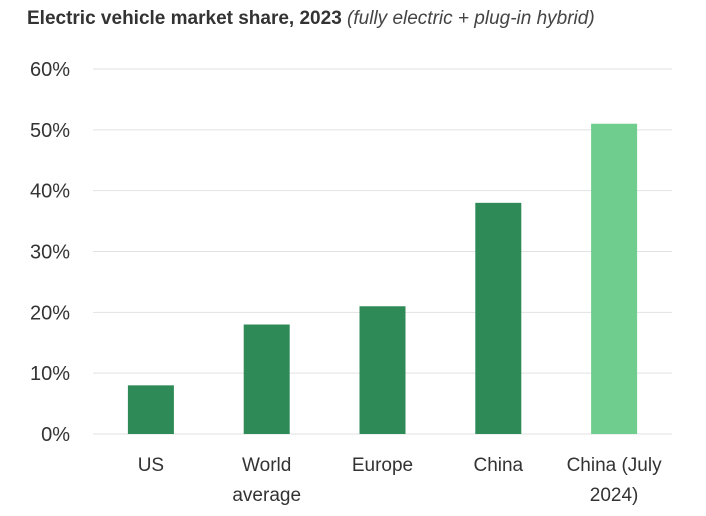 The image size is (706, 516). What do you see at coordinates (50, 192) in the screenshot?
I see `y-tick-label: 40%` at bounding box center [50, 192].